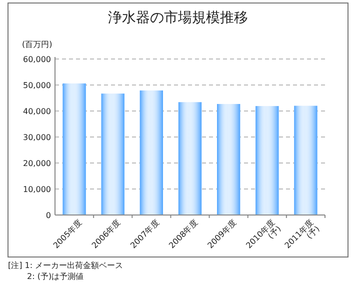 The height and width of the screenshot is (284, 356). What do you see at coordinates (37, 85) in the screenshot?
I see `y-tick-label: 50,000` at bounding box center [37, 85].